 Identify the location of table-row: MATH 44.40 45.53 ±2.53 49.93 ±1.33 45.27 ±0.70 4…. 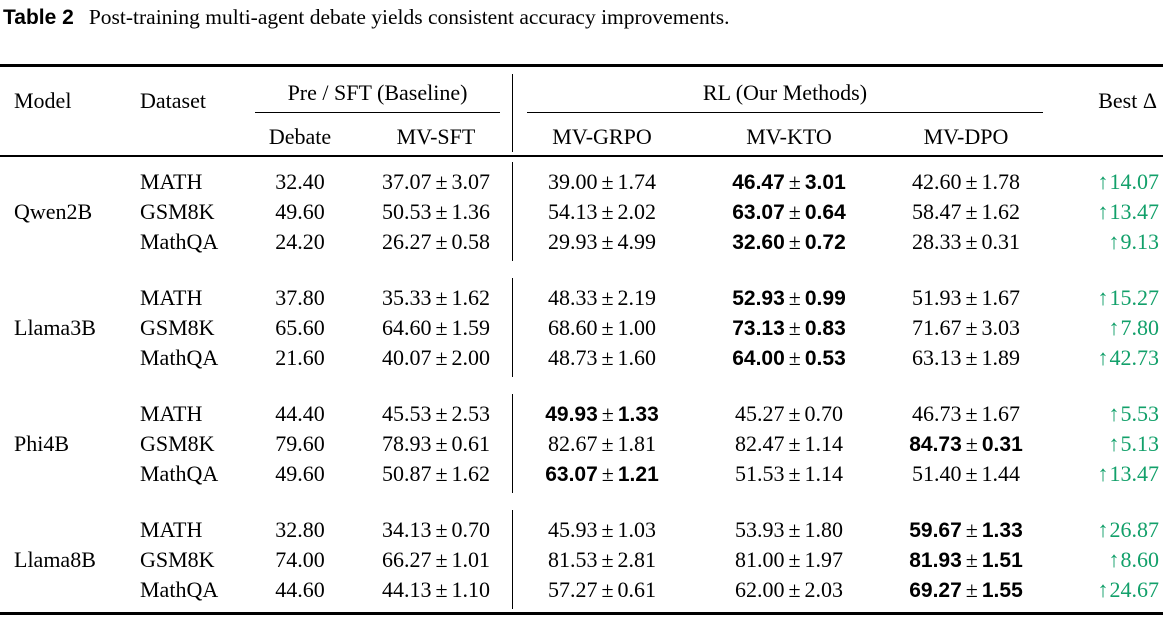
(581, 414).